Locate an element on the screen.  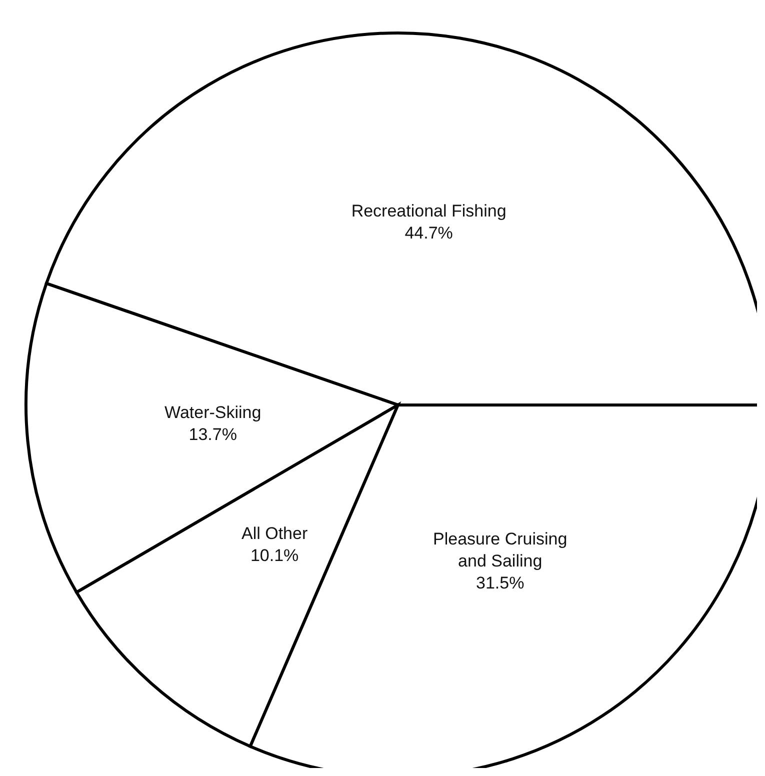
data-label: 13.7% is located at coordinates (212, 434).